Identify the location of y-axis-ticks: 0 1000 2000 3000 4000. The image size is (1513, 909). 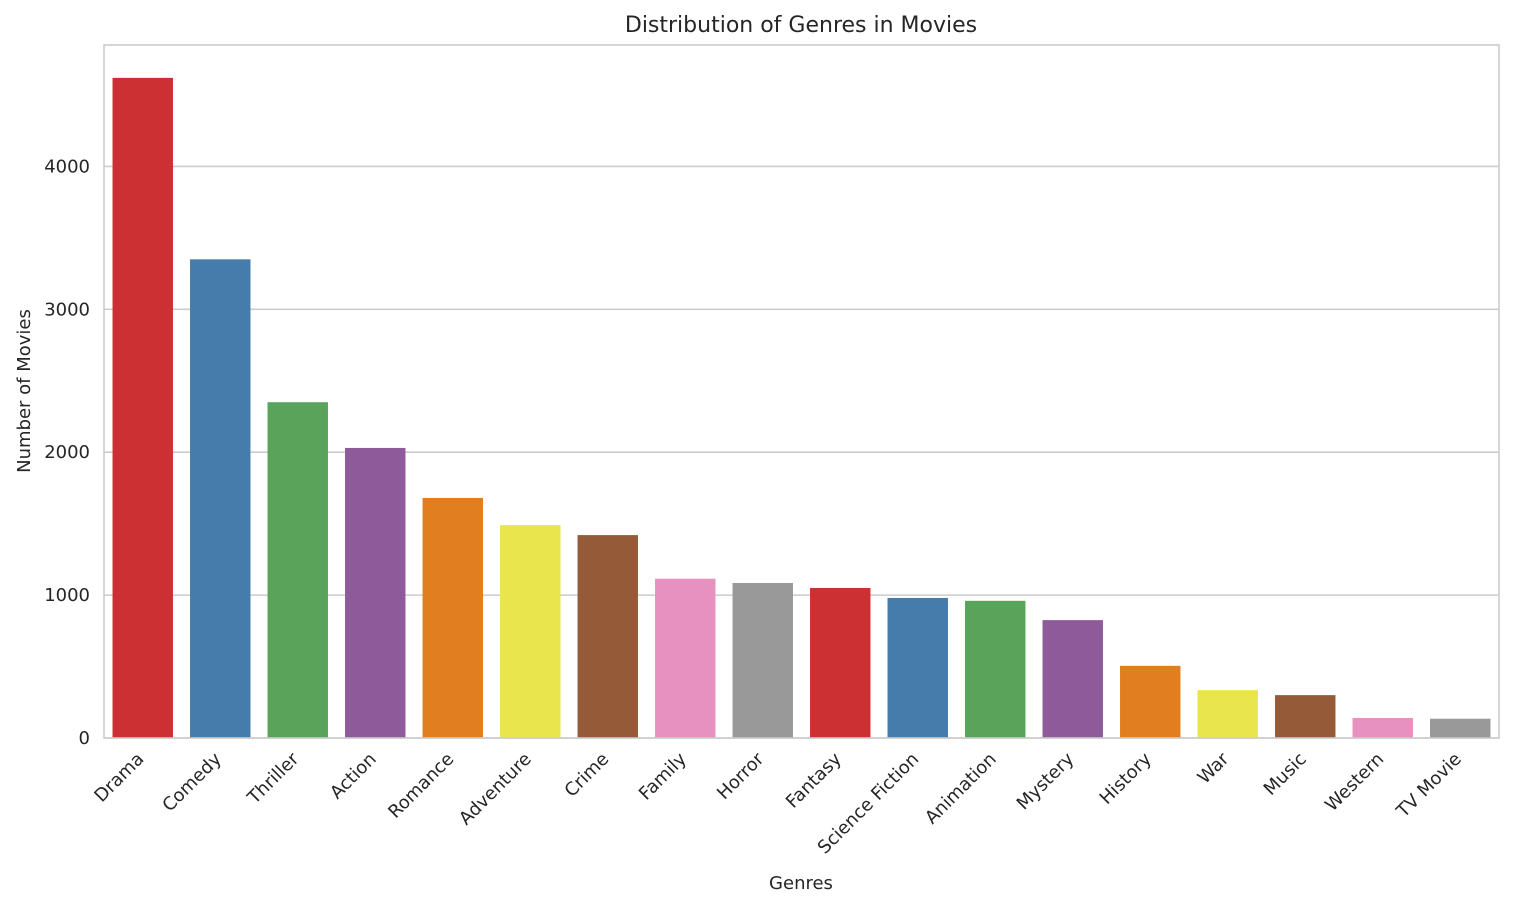
(67, 452).